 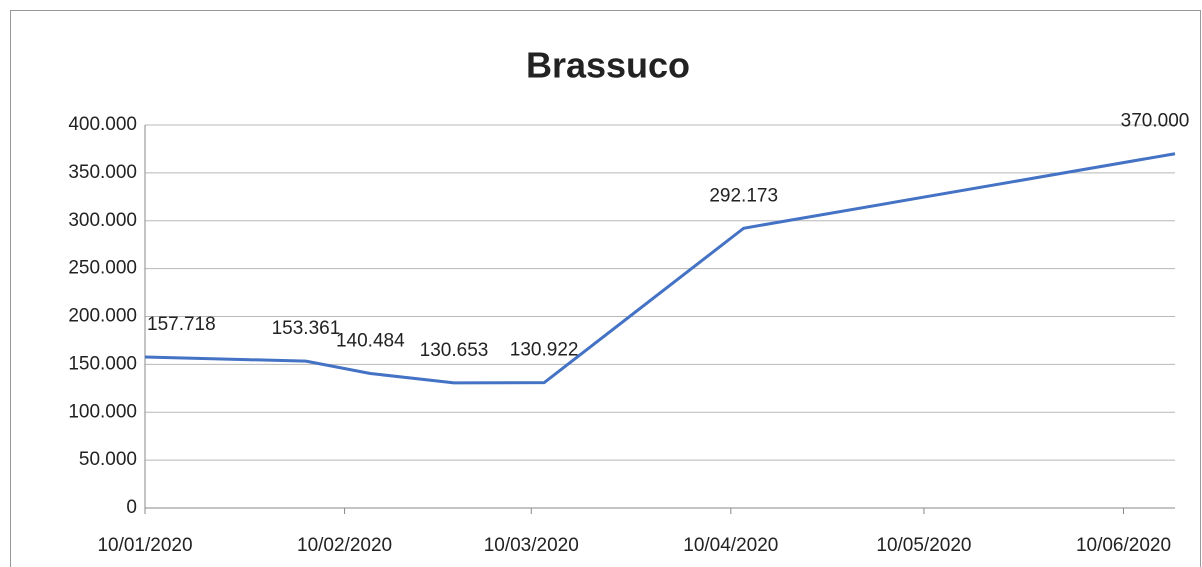 What do you see at coordinates (531, 545) in the screenshot?
I see `x-tick-label: 10/03/2020` at bounding box center [531, 545].